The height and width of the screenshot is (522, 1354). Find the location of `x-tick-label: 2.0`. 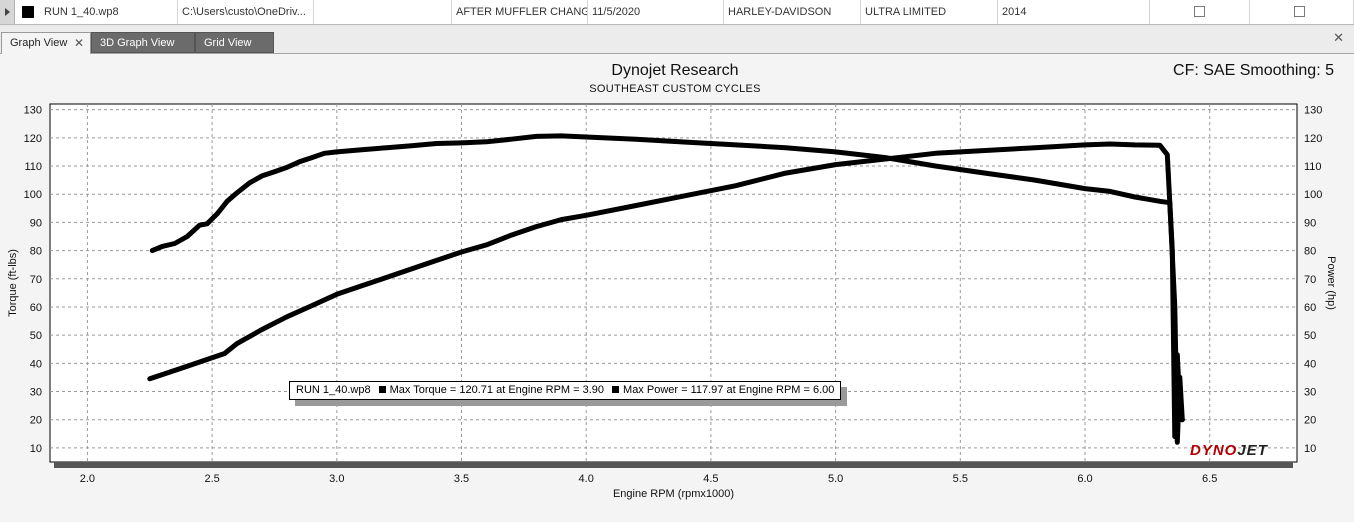

x-tick-label: 2.0 is located at coordinates (87, 479).